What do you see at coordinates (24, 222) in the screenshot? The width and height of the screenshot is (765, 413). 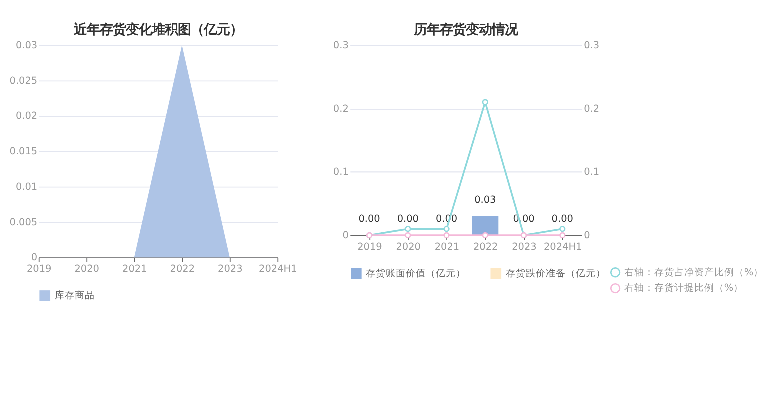 I see `y-tick-label: 0.005` at bounding box center [24, 222].